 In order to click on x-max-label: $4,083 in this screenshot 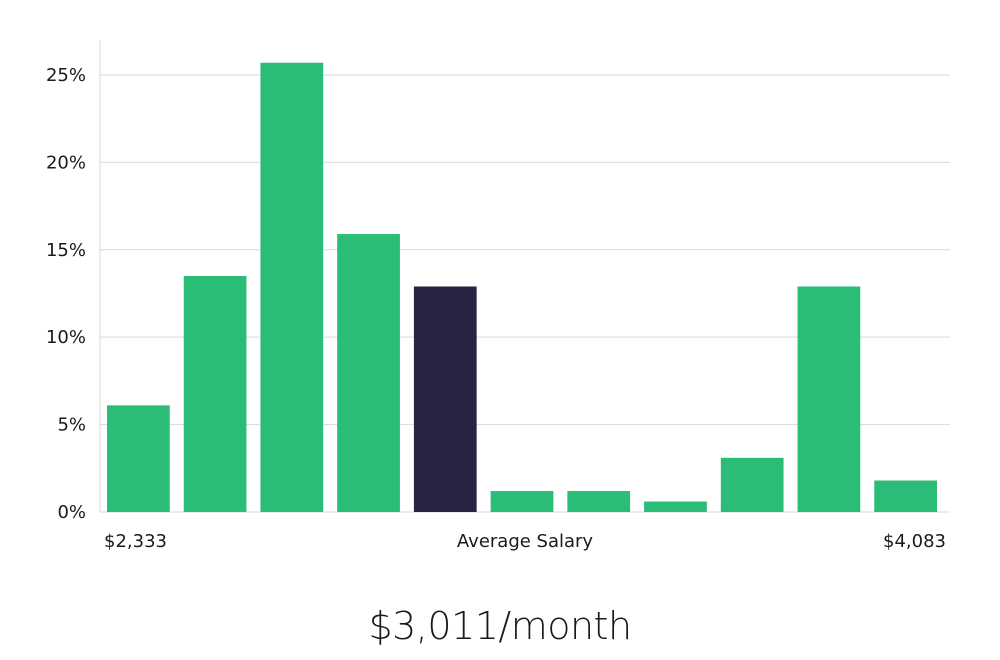, I will do `click(914, 541)`.